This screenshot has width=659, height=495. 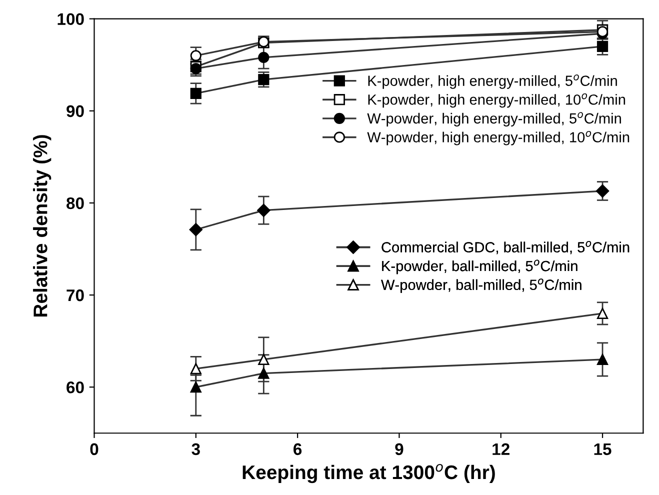 I want to click on legend-label: W-powder, ball-milled, 5$^{o}$C/min, so click(x=481, y=285).